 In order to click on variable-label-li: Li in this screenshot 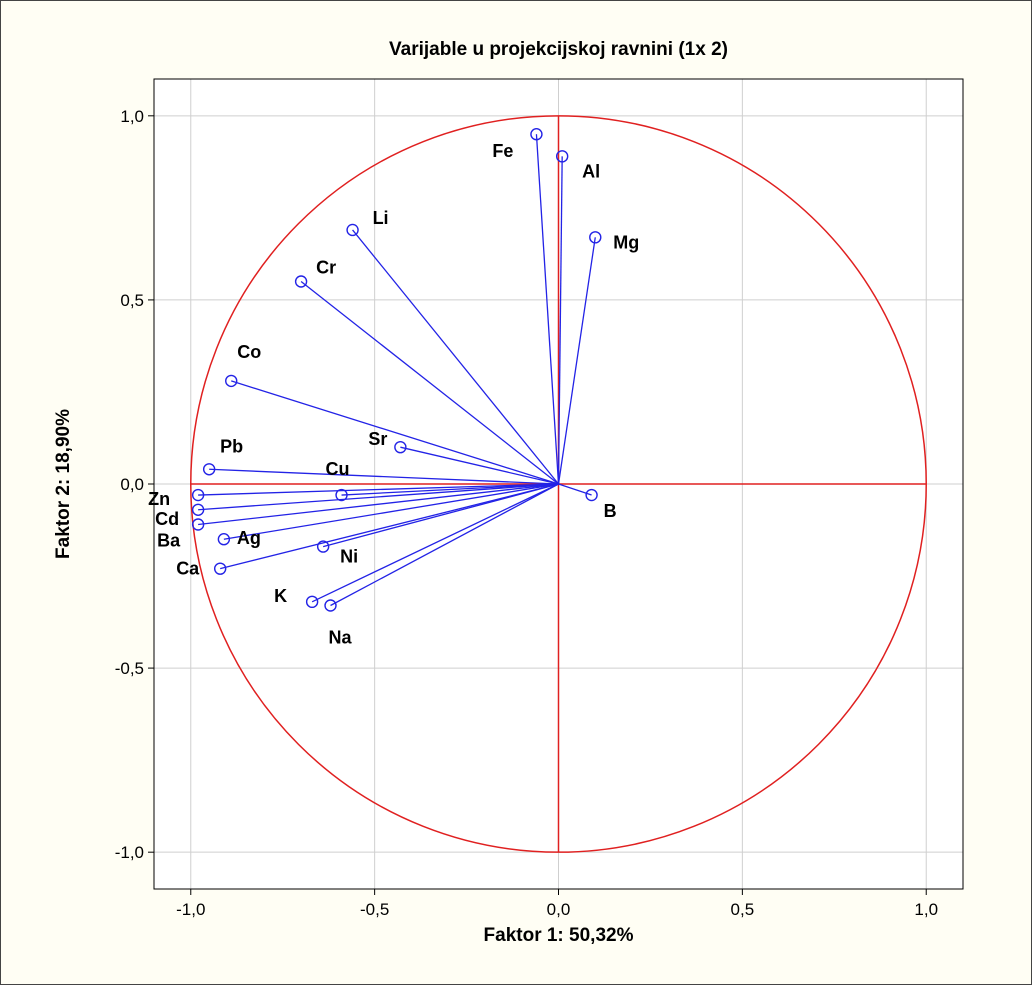, I will do `click(381, 218)`.